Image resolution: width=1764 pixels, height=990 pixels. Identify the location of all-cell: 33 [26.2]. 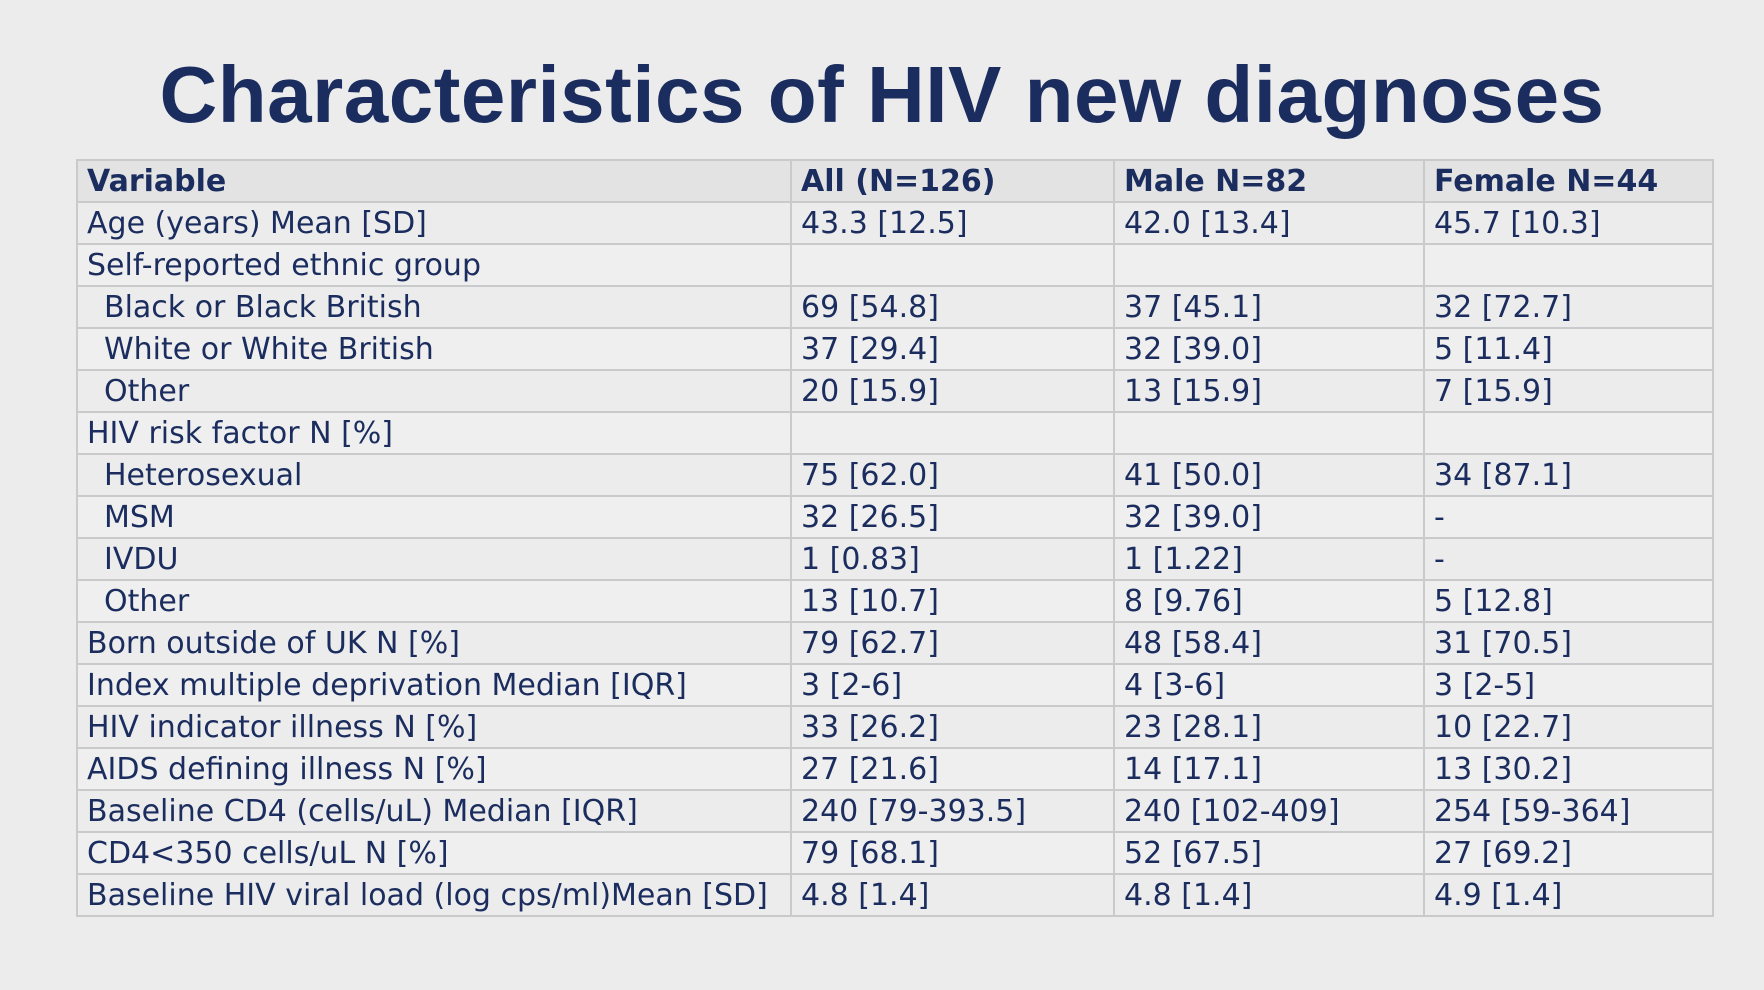
(952, 727).